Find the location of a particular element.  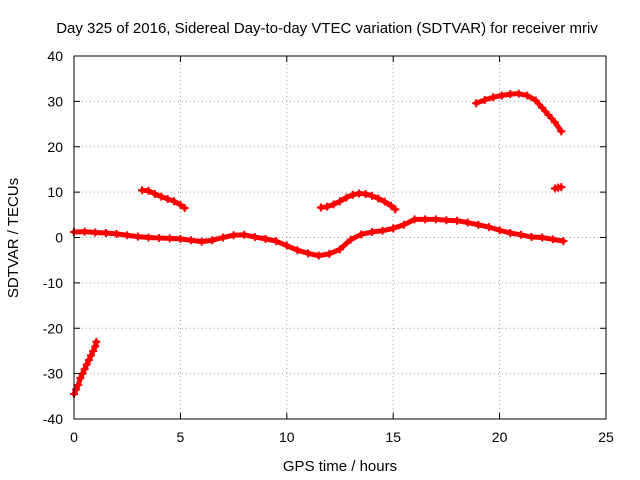

x-tick-label: 0 is located at coordinates (74, 437).